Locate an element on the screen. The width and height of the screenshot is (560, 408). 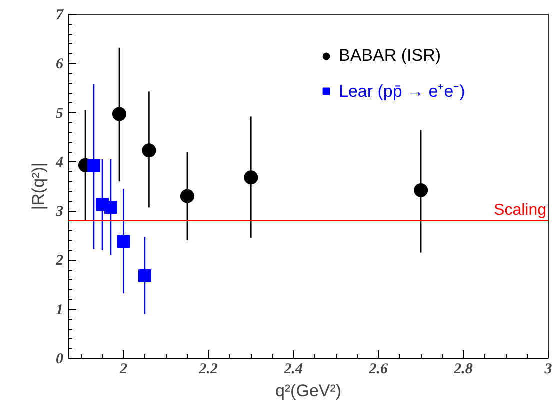
legend-label: Lear (pp̄ → e⁺e⁻) is located at coordinates (402, 91).